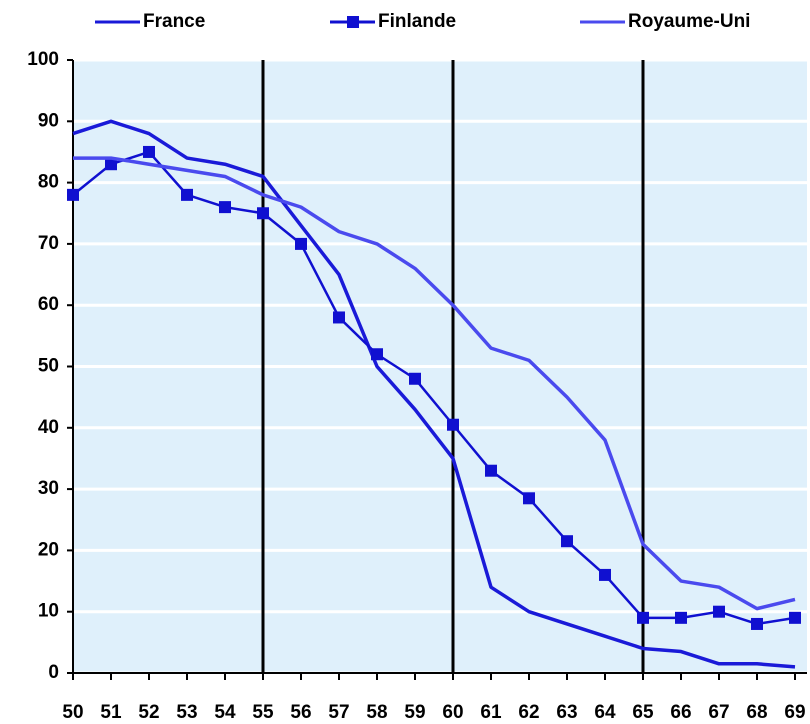  Describe the element at coordinates (756, 712) in the screenshot. I see `x-tick-label: 68` at that location.